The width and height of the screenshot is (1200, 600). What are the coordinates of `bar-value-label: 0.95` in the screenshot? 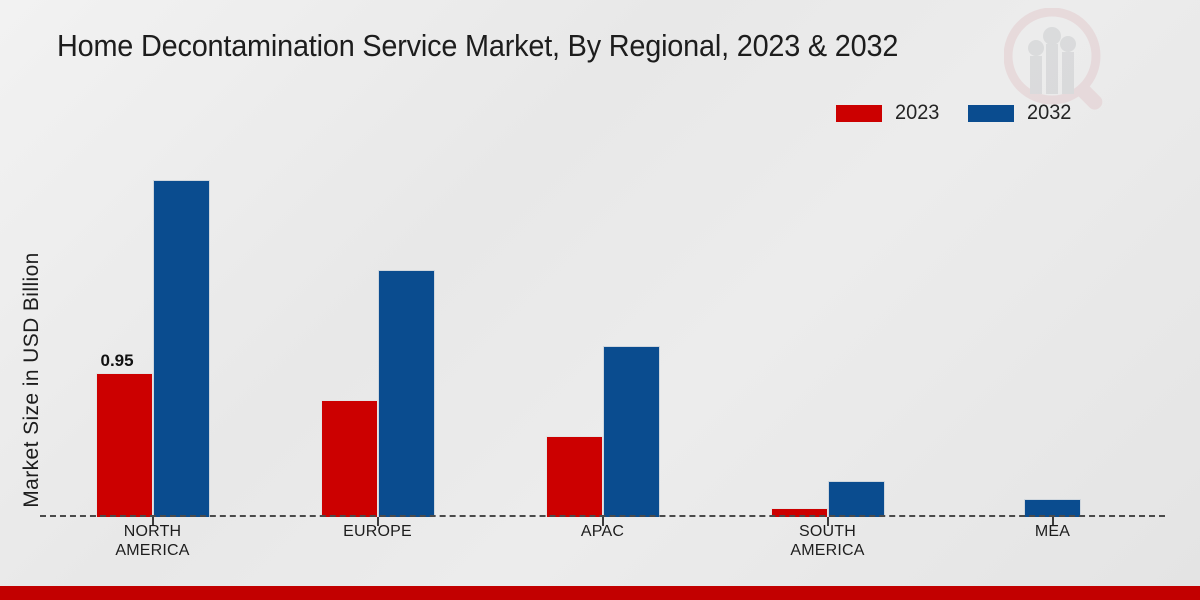 It's located at (117, 360).